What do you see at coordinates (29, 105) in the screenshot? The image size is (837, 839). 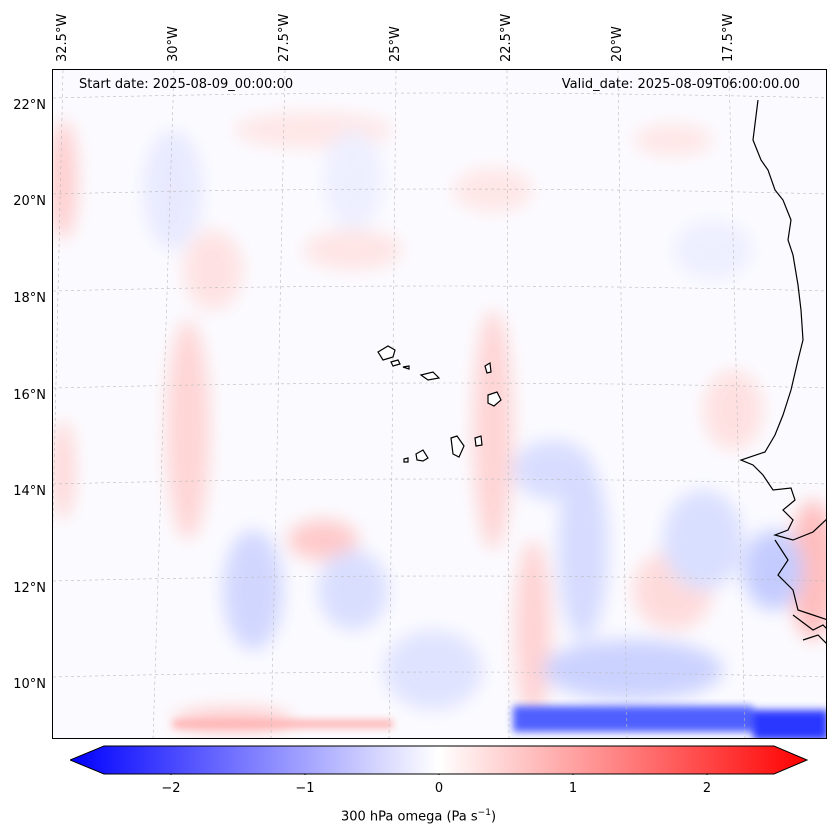 I see `lat-label-22n: 22°N` at bounding box center [29, 105].